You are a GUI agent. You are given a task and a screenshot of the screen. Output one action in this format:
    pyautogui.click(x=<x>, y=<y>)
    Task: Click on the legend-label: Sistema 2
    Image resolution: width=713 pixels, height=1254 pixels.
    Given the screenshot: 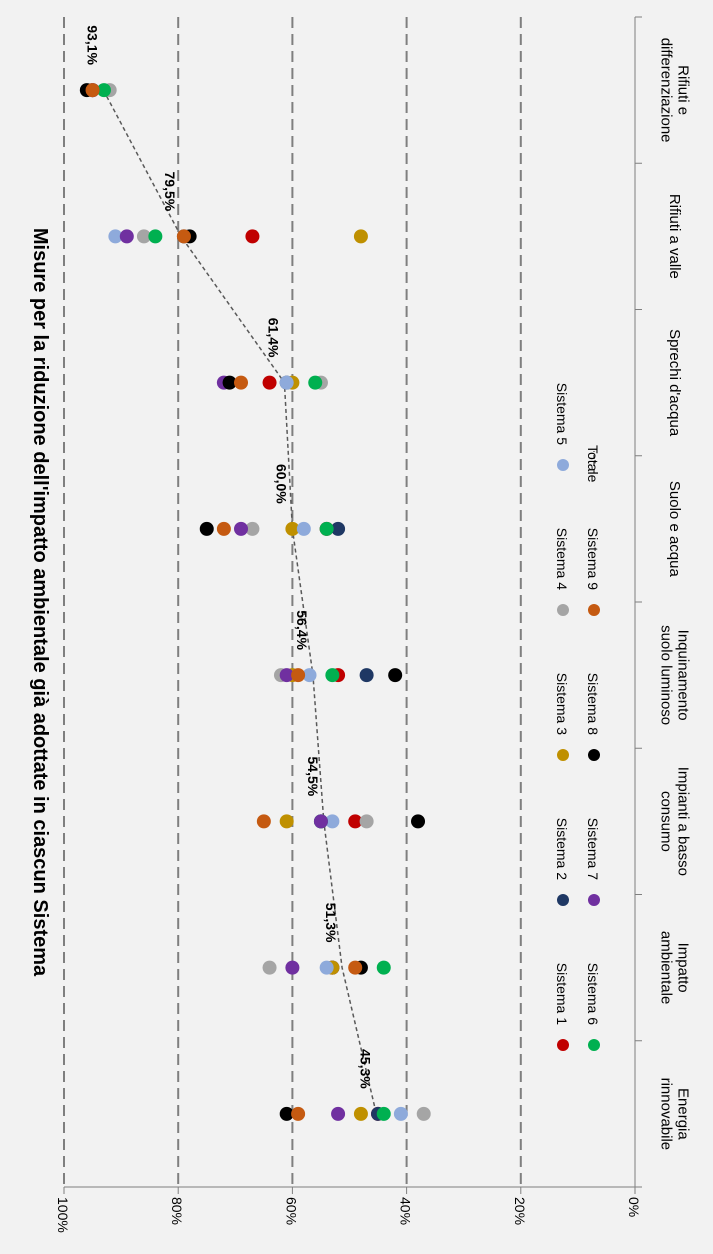 What is the action you would take?
    pyautogui.click(x=562, y=849)
    